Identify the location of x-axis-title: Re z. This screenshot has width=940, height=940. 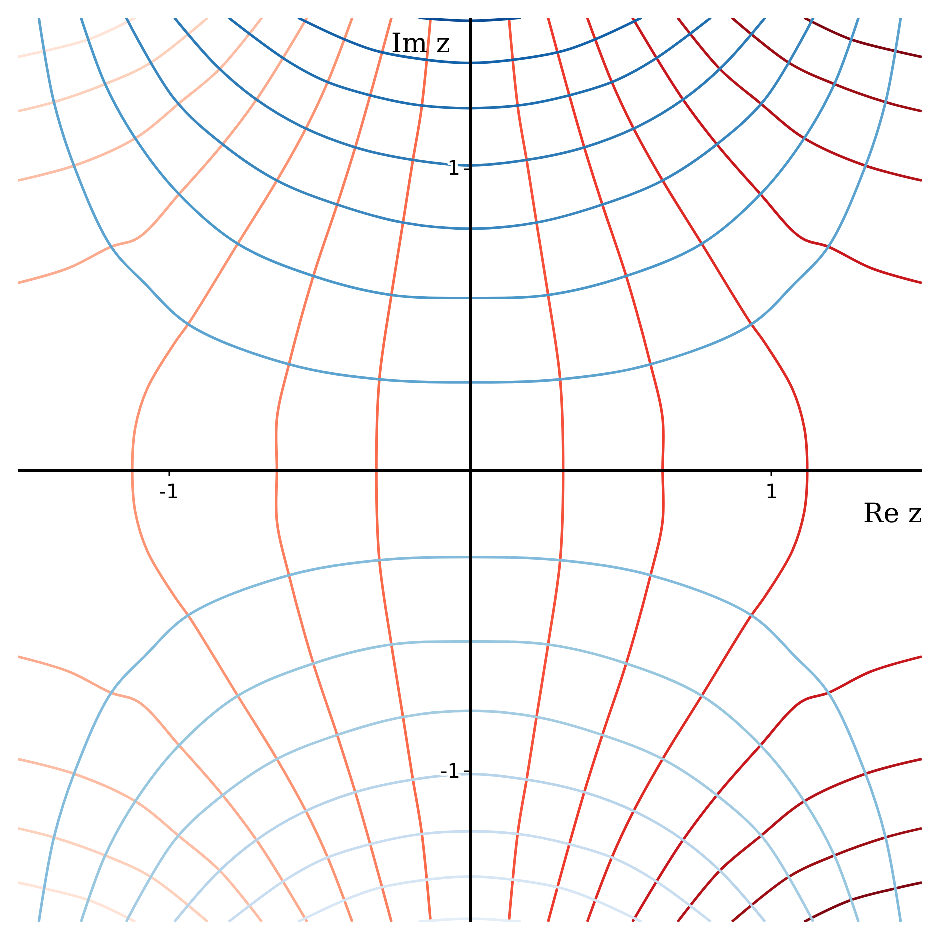
(892, 514).